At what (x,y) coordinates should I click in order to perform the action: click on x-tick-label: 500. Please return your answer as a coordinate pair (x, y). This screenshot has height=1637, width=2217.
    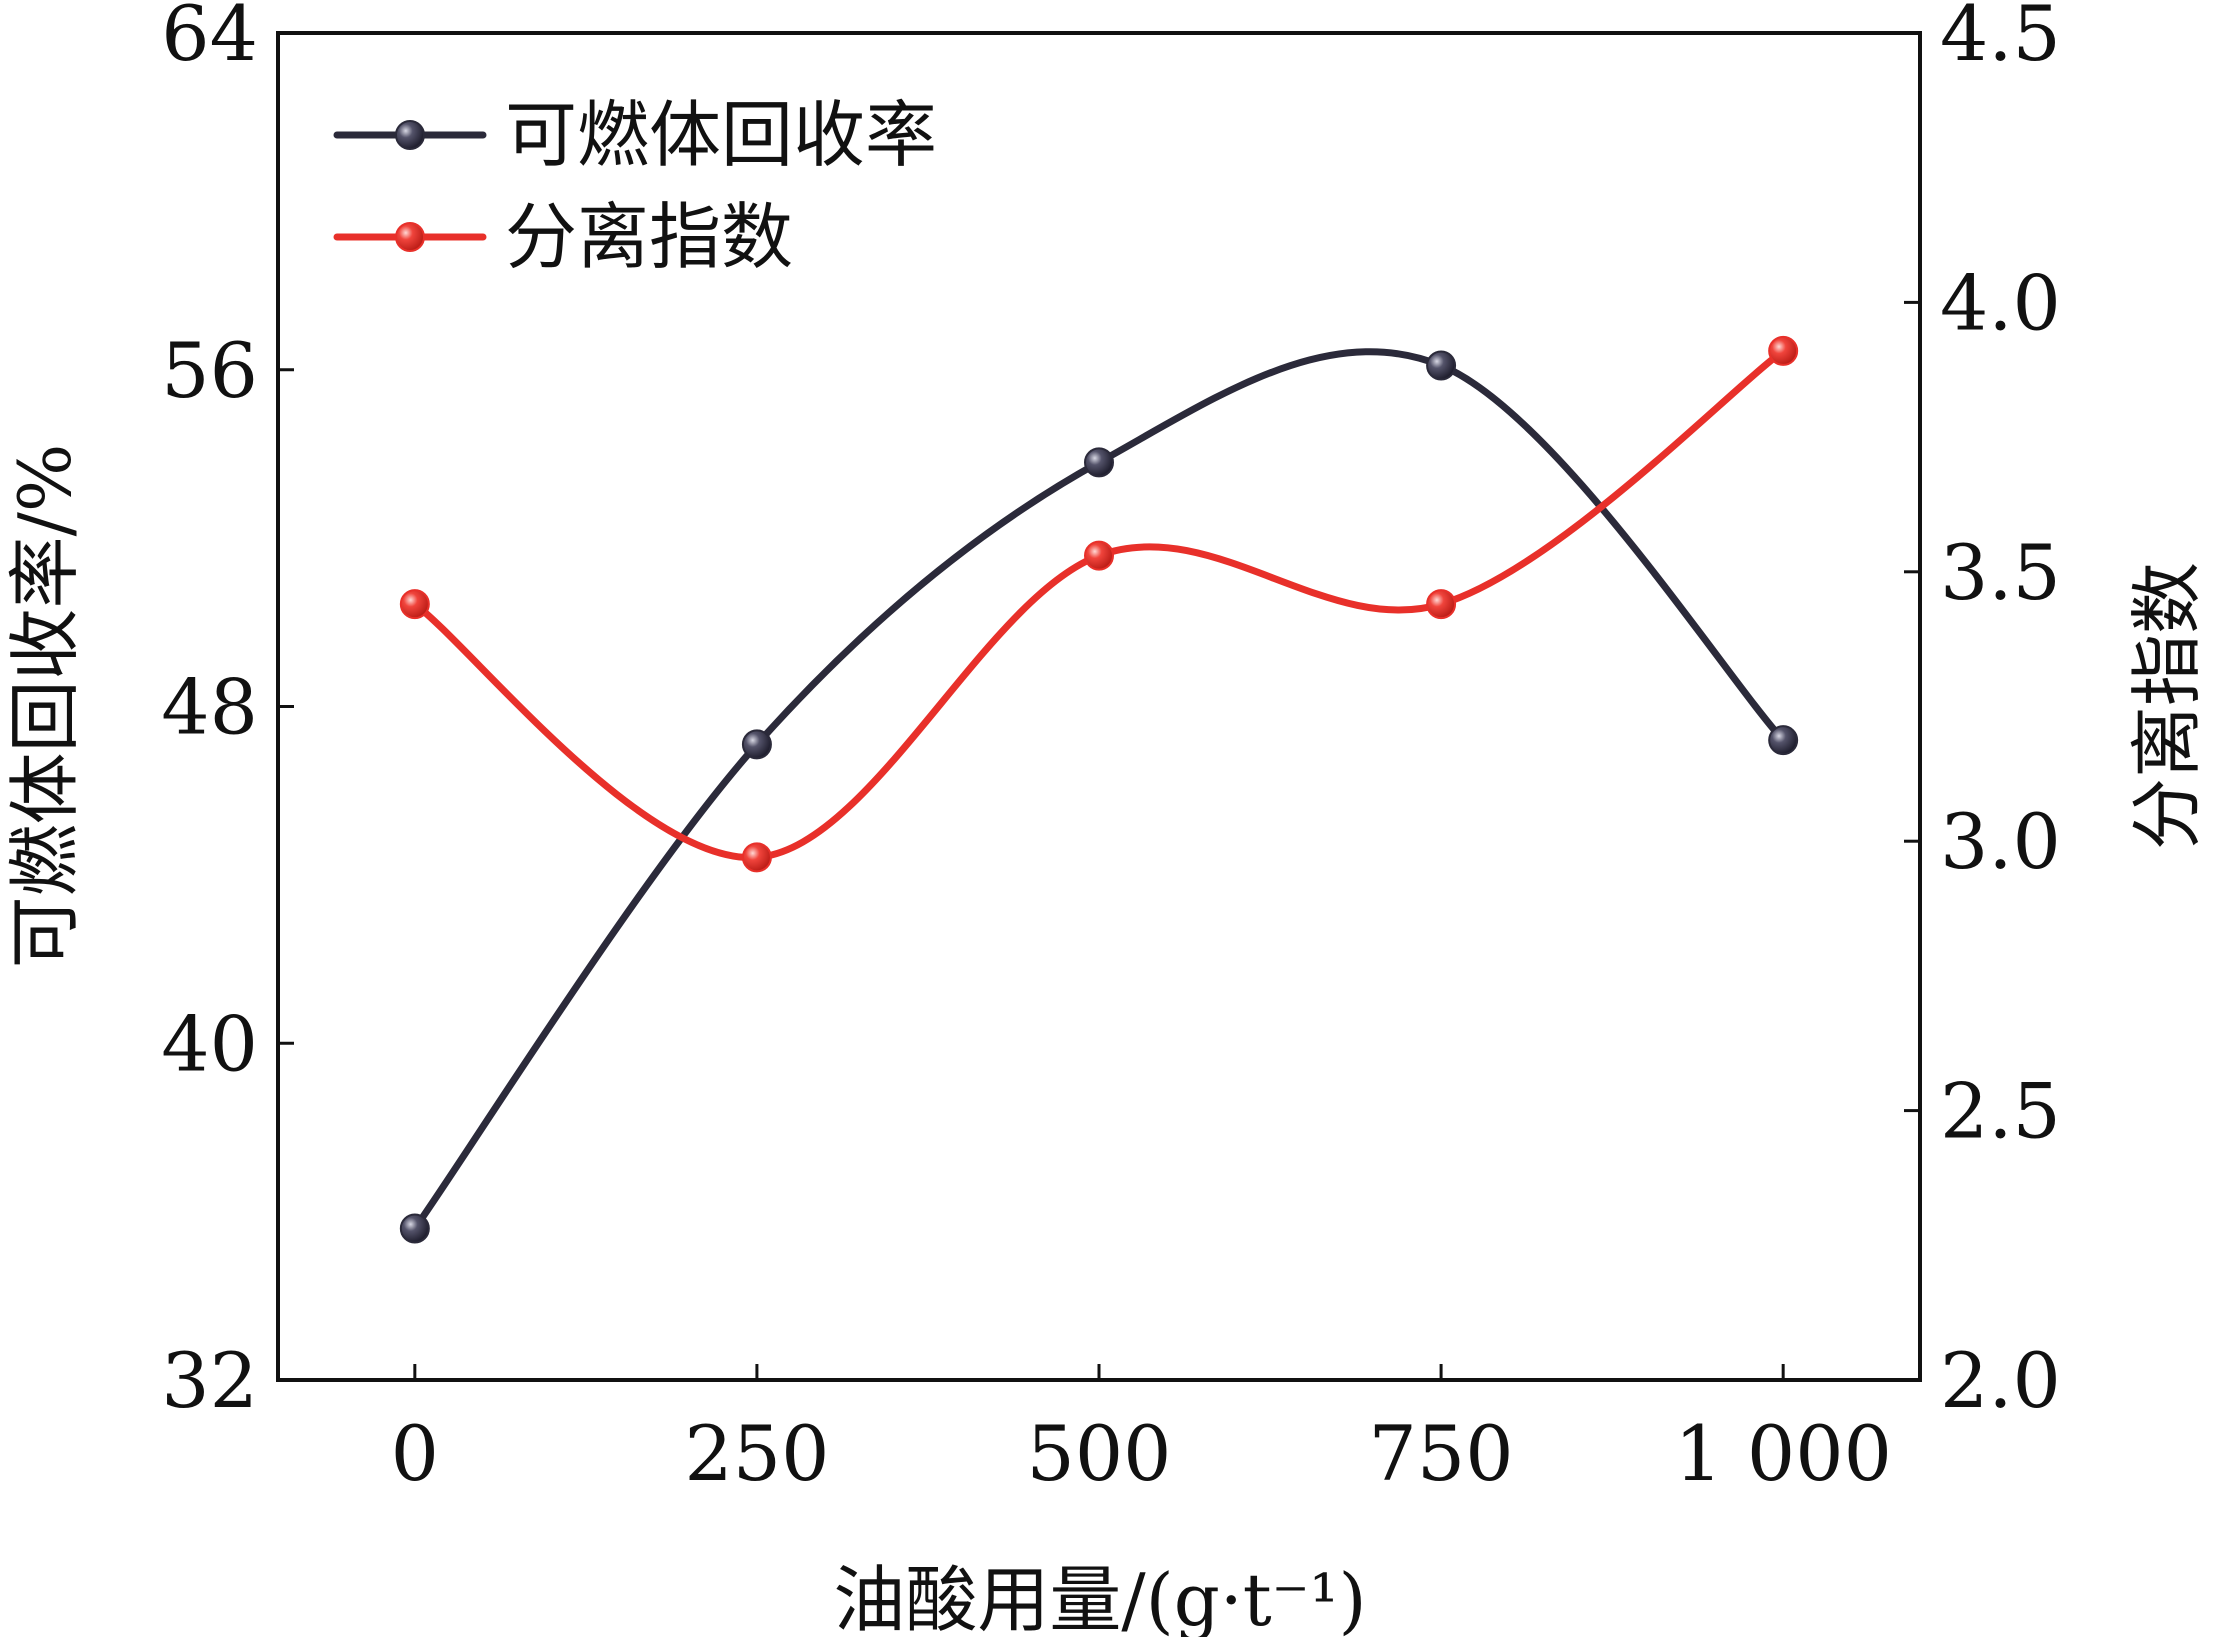
    Looking at the image, I should click on (1098, 1453).